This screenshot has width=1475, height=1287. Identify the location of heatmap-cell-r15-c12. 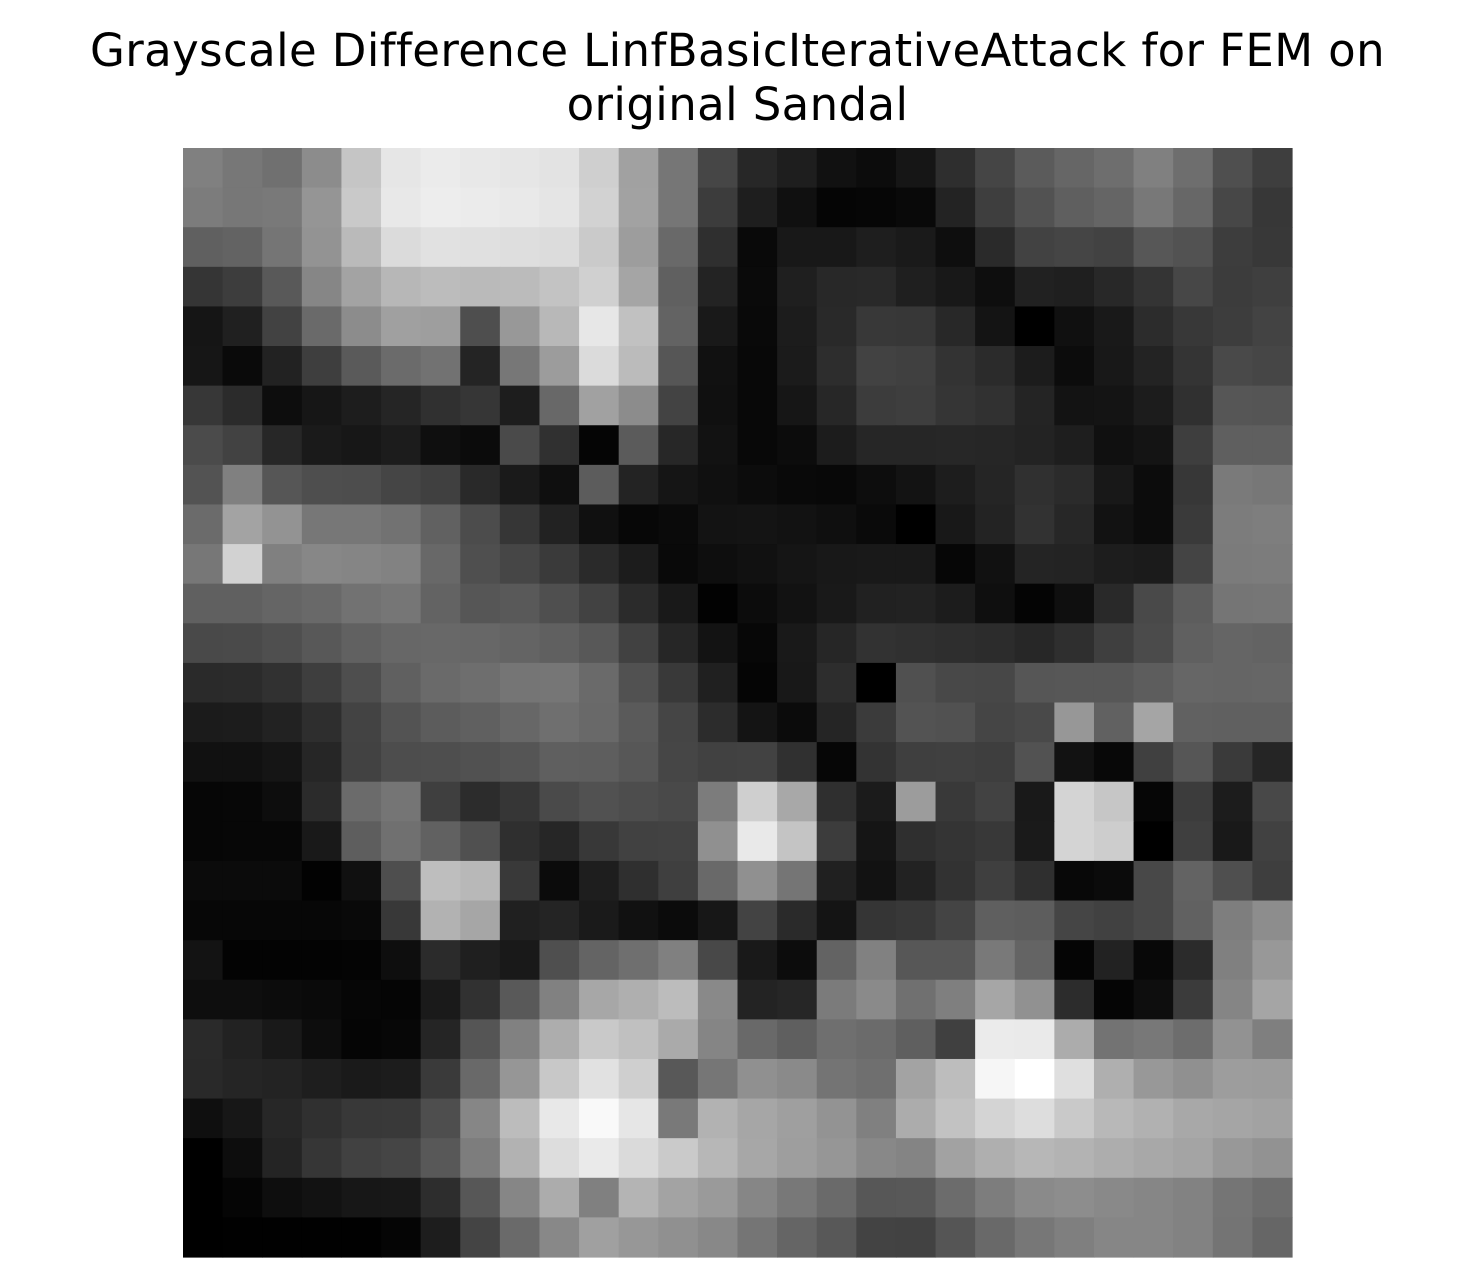
(678, 762).